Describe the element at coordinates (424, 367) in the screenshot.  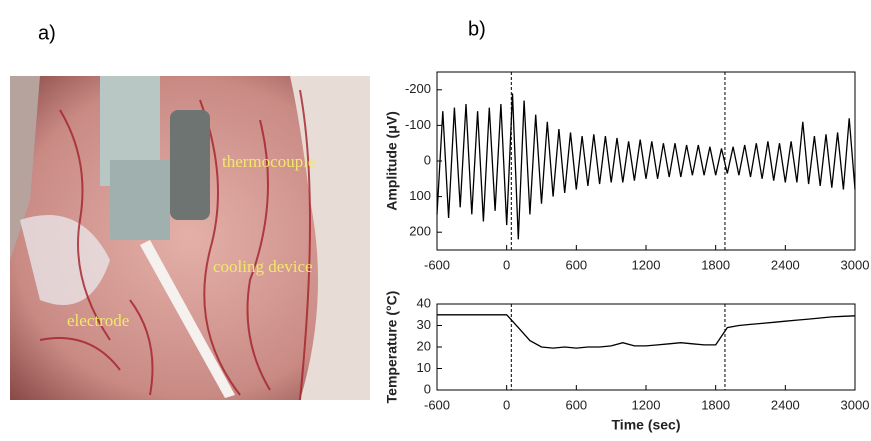
I see `y-tick-label: 10` at that location.